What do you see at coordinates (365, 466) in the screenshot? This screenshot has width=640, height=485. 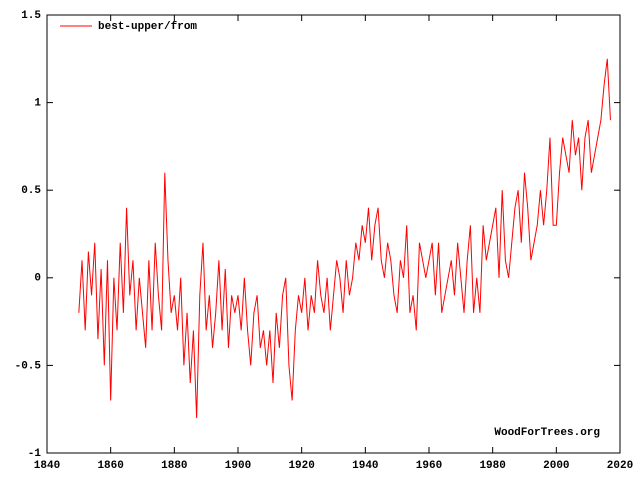 I see `x-tick-label: 1940` at bounding box center [365, 466].